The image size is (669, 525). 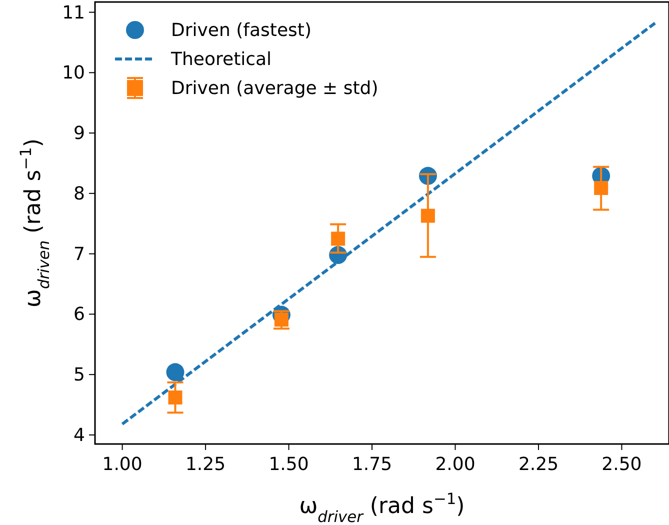 I want to click on legend-label: Driven (average ± std), so click(x=274, y=88).